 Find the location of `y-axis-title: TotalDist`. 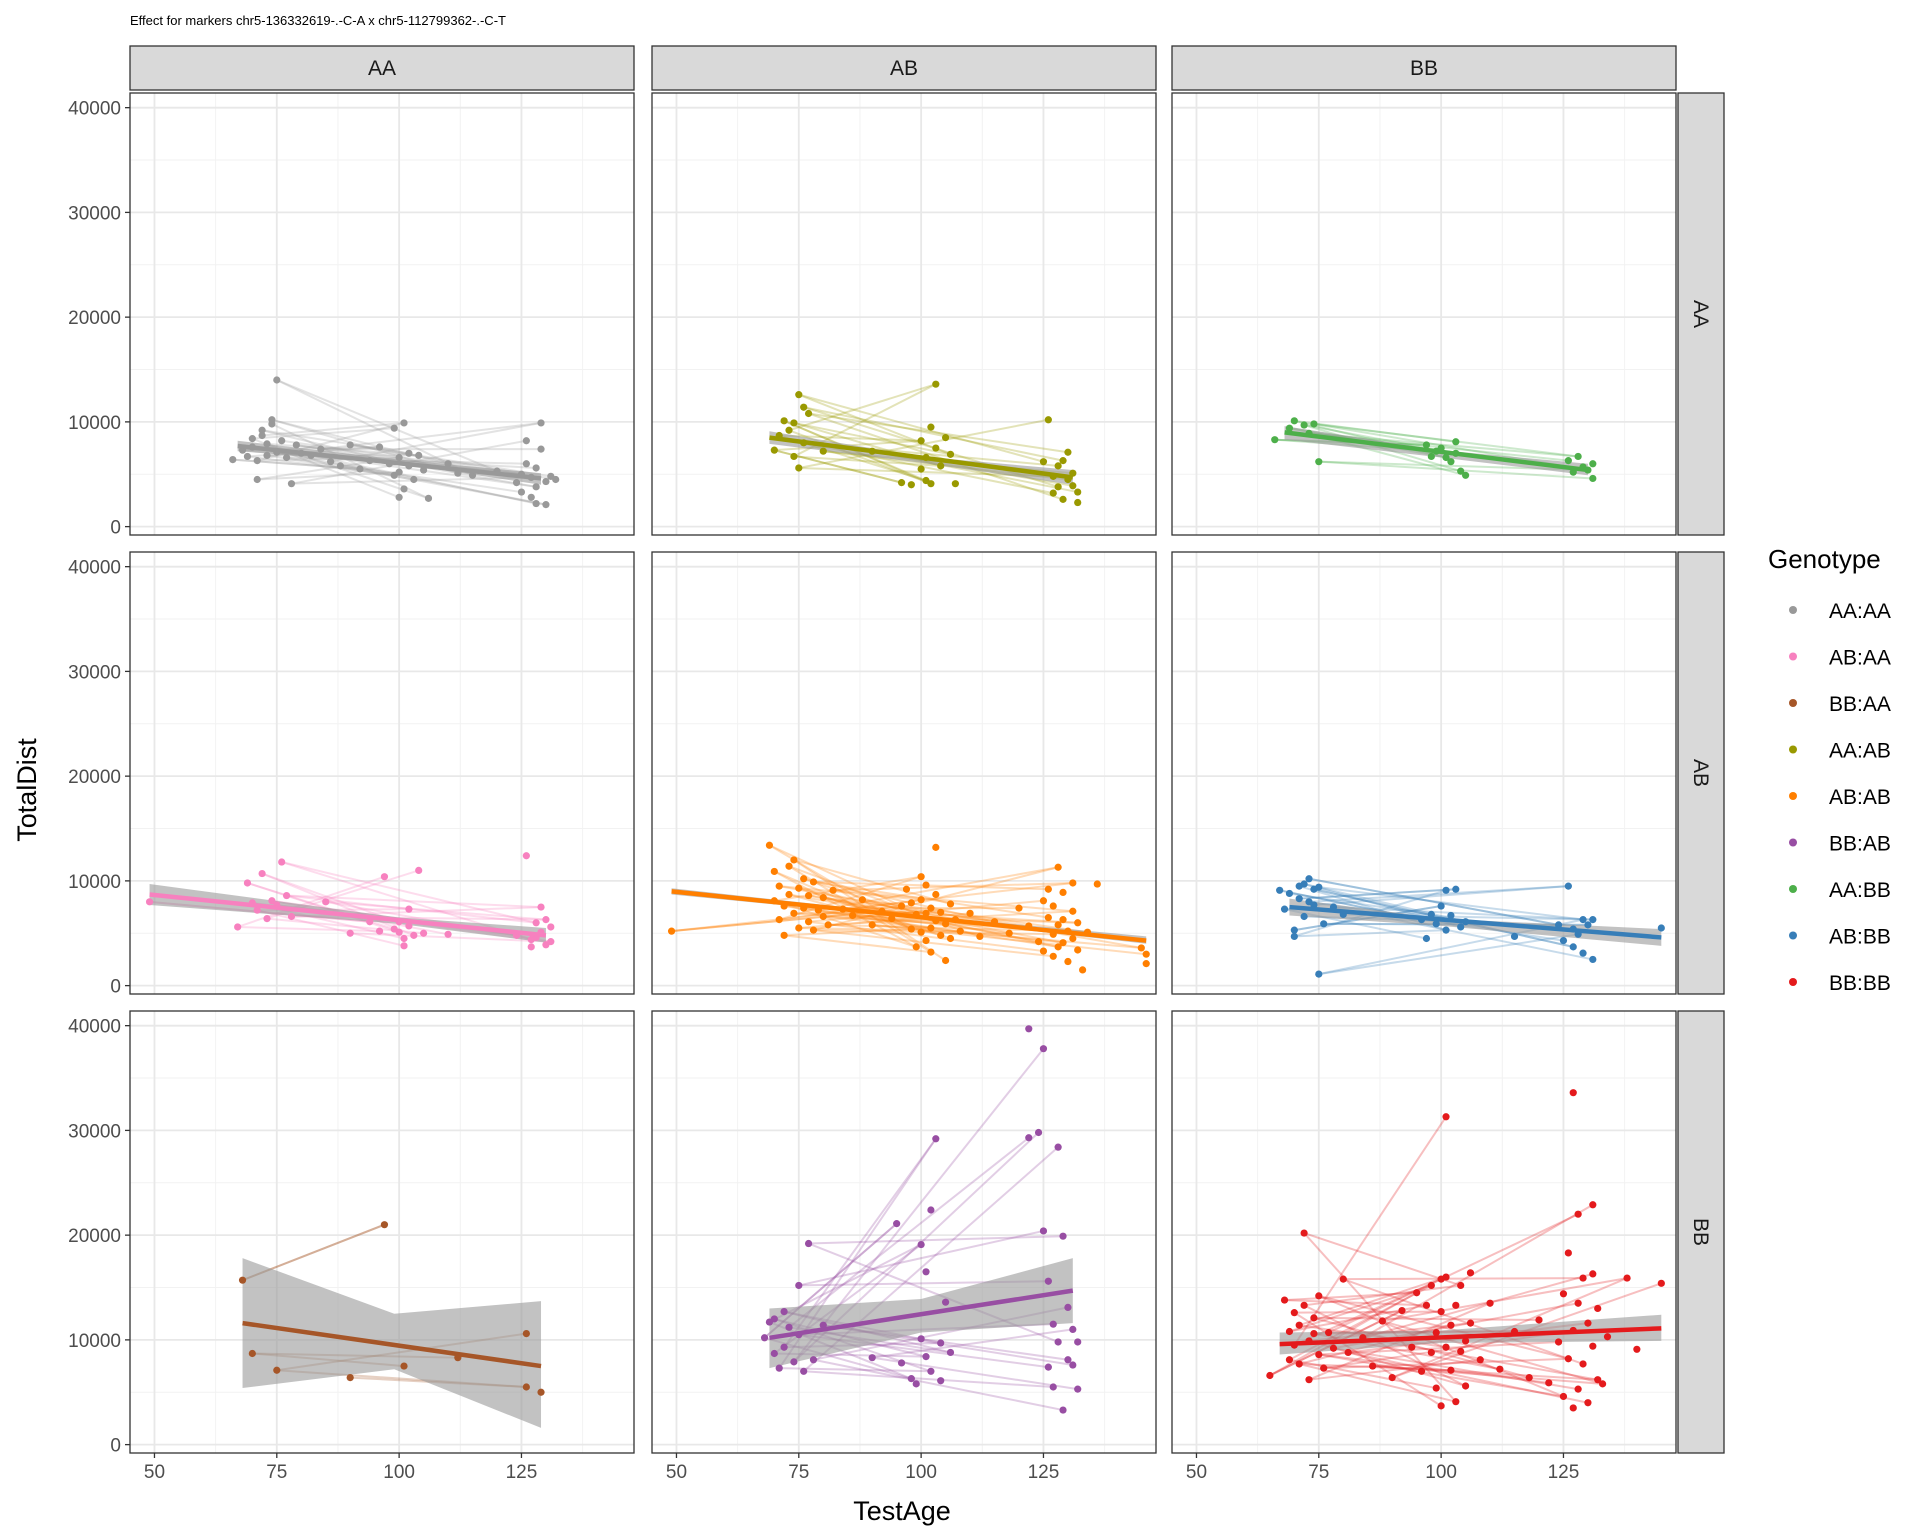

y-axis-title: TotalDist is located at coordinates (27, 790).